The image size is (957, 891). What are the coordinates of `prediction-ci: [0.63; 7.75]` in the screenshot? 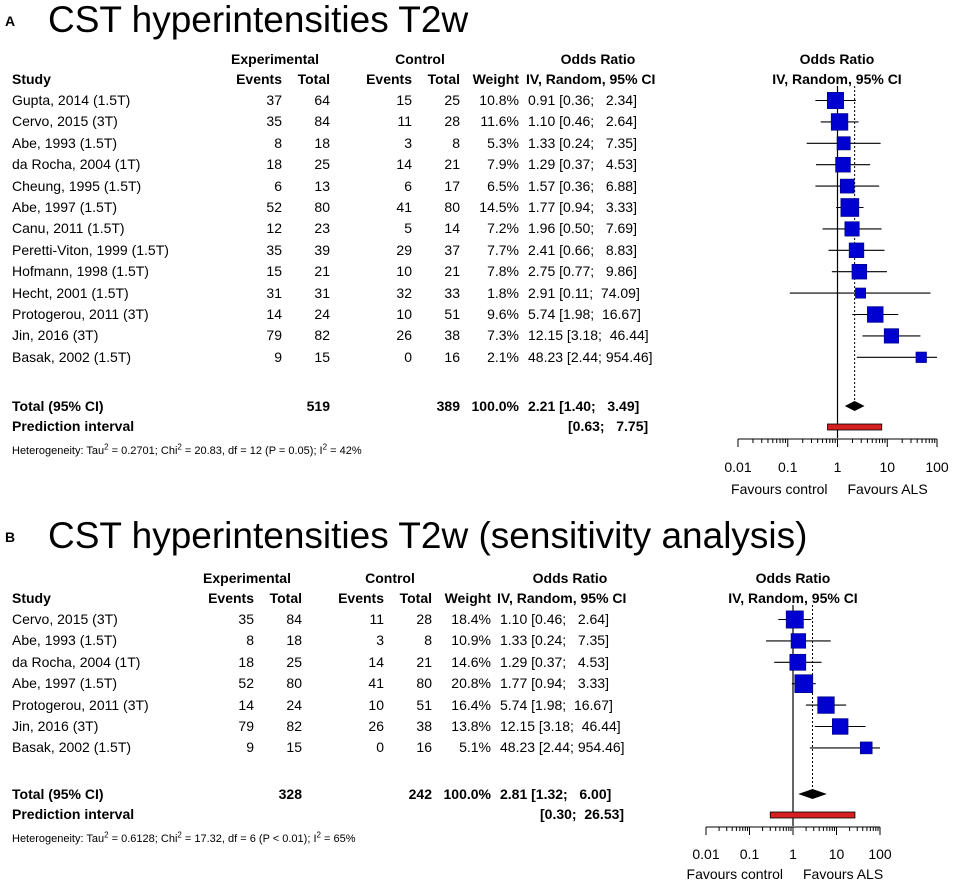 It's located at (608, 426).